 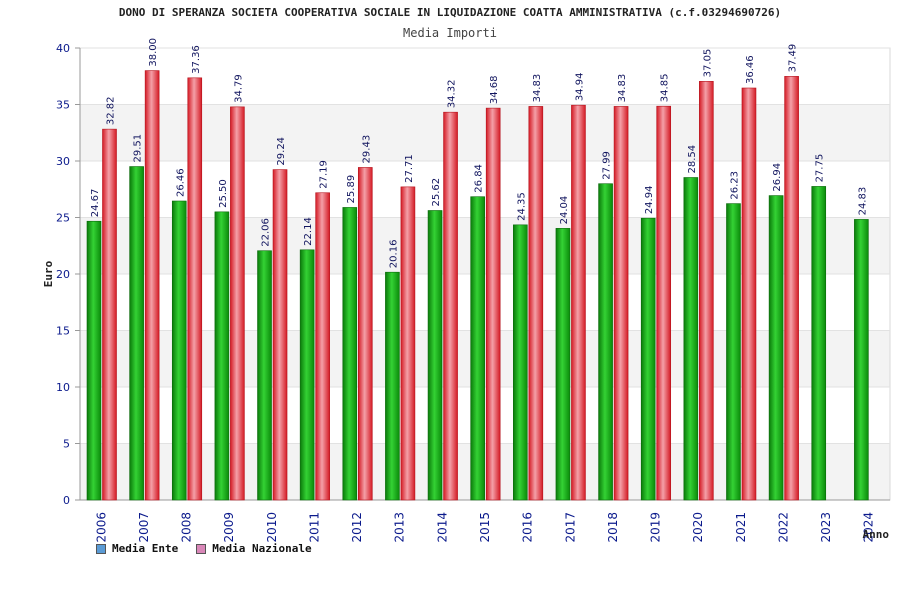 I want to click on legend-label-nazionale: Media Nazionale, so click(x=262, y=548).